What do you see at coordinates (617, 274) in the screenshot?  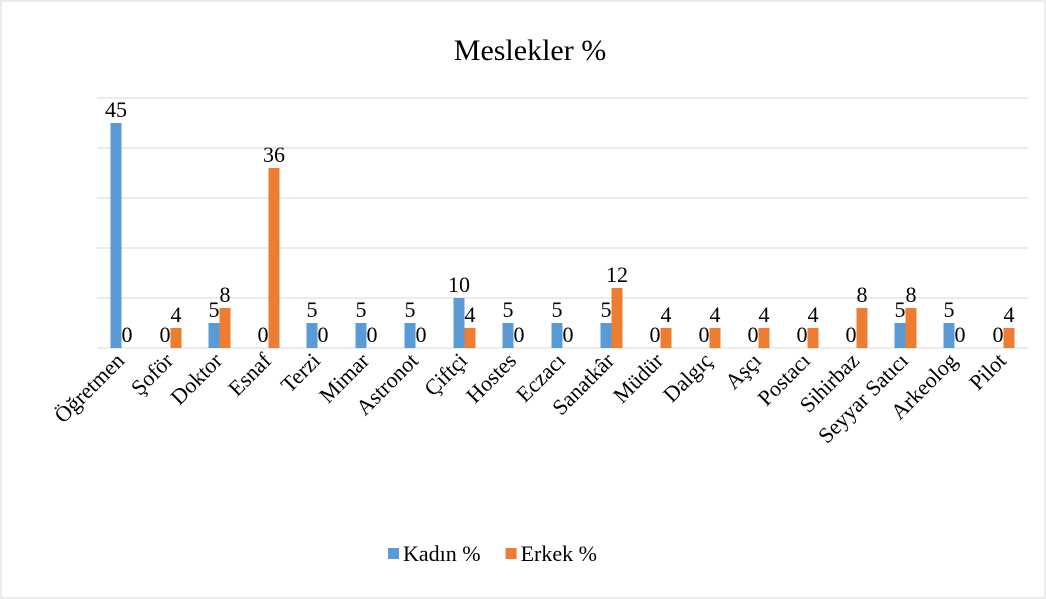 I see `data-label: 12` at bounding box center [617, 274].